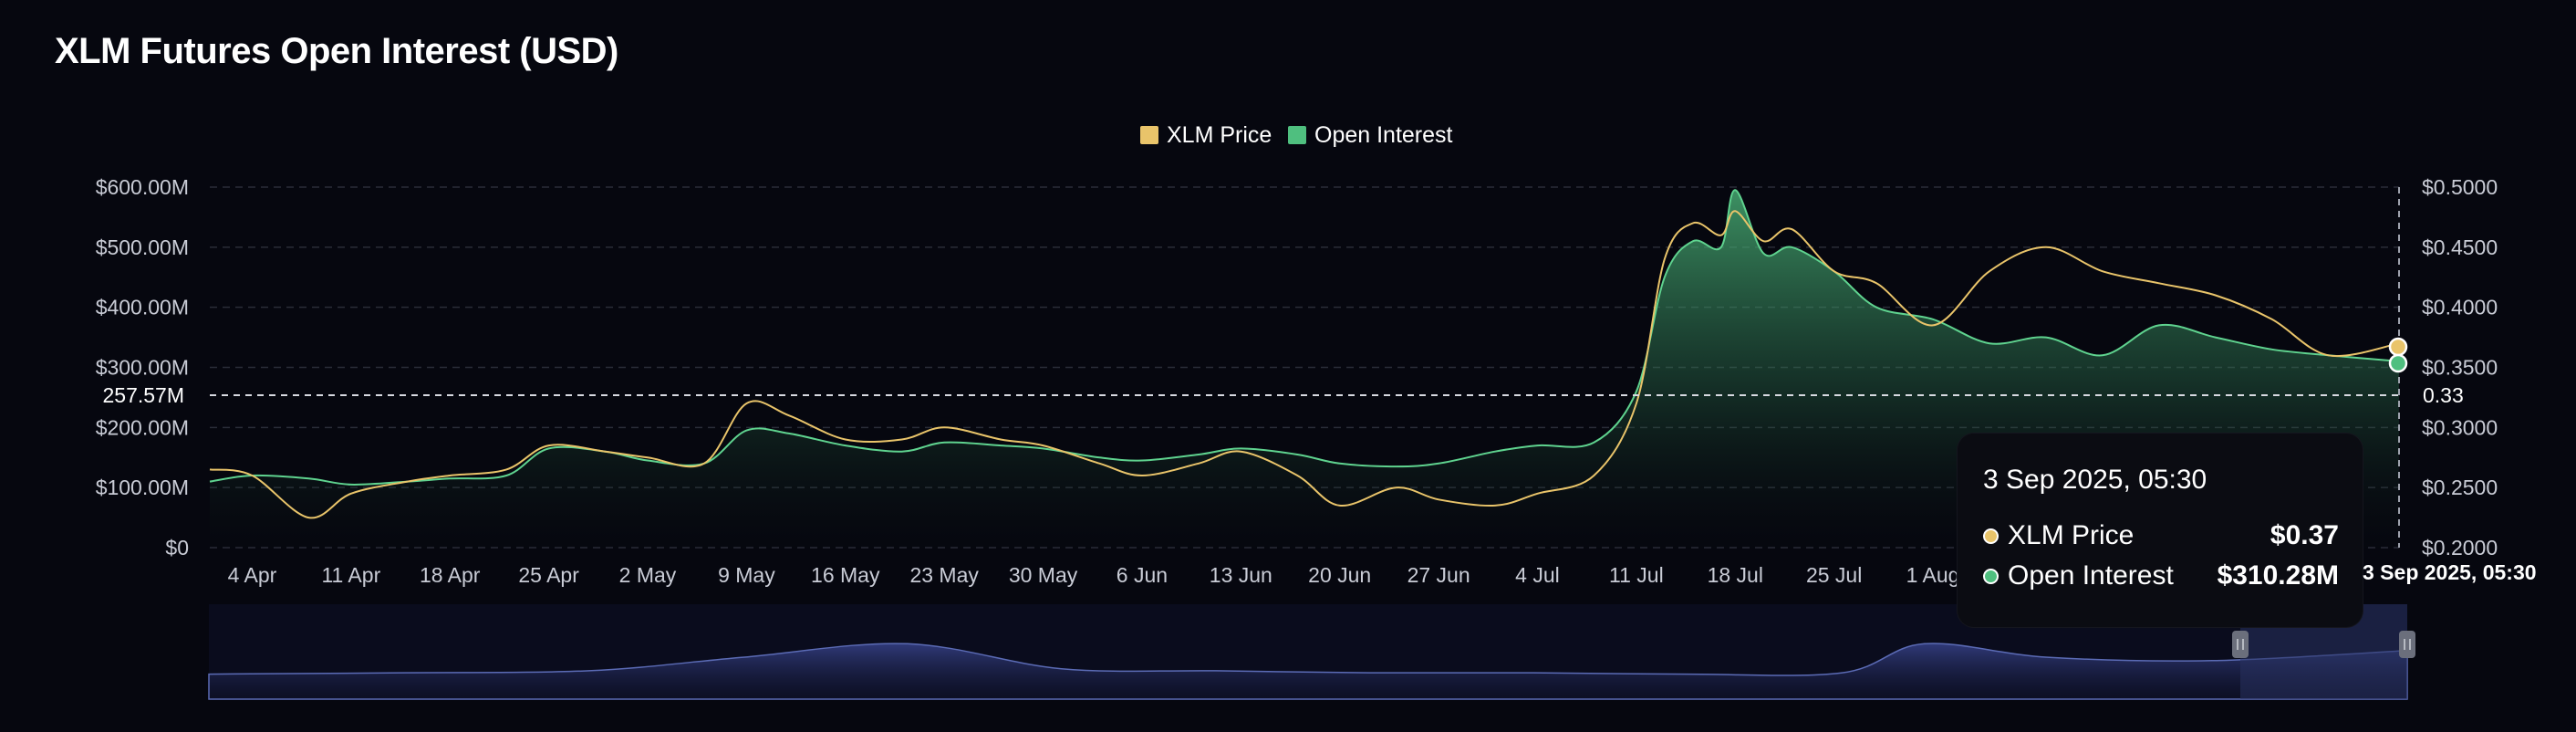  I want to click on tooltip-value-open-interest: $310.28M, so click(2278, 575).